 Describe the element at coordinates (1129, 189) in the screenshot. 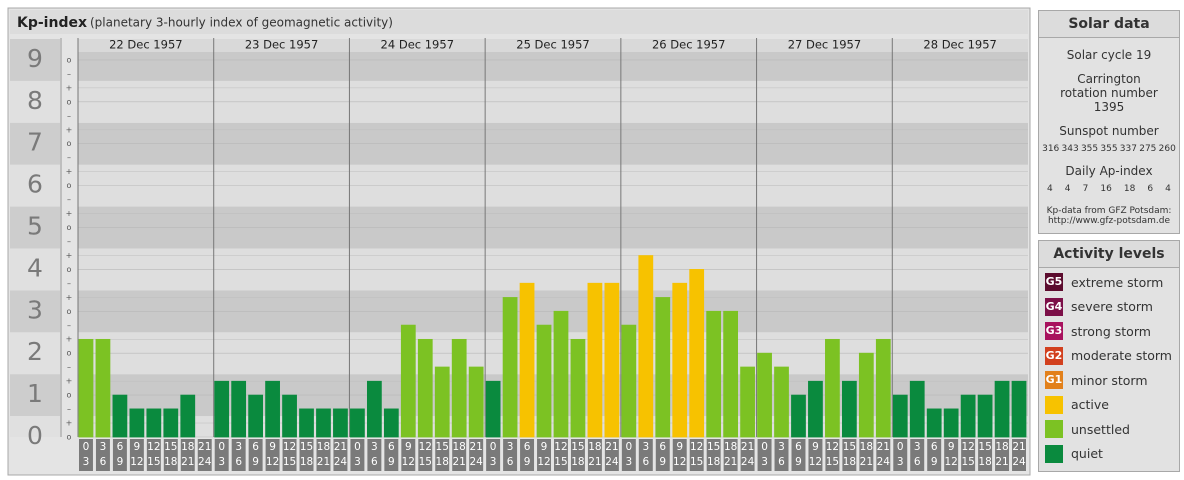

I see `ap-value: 18` at that location.